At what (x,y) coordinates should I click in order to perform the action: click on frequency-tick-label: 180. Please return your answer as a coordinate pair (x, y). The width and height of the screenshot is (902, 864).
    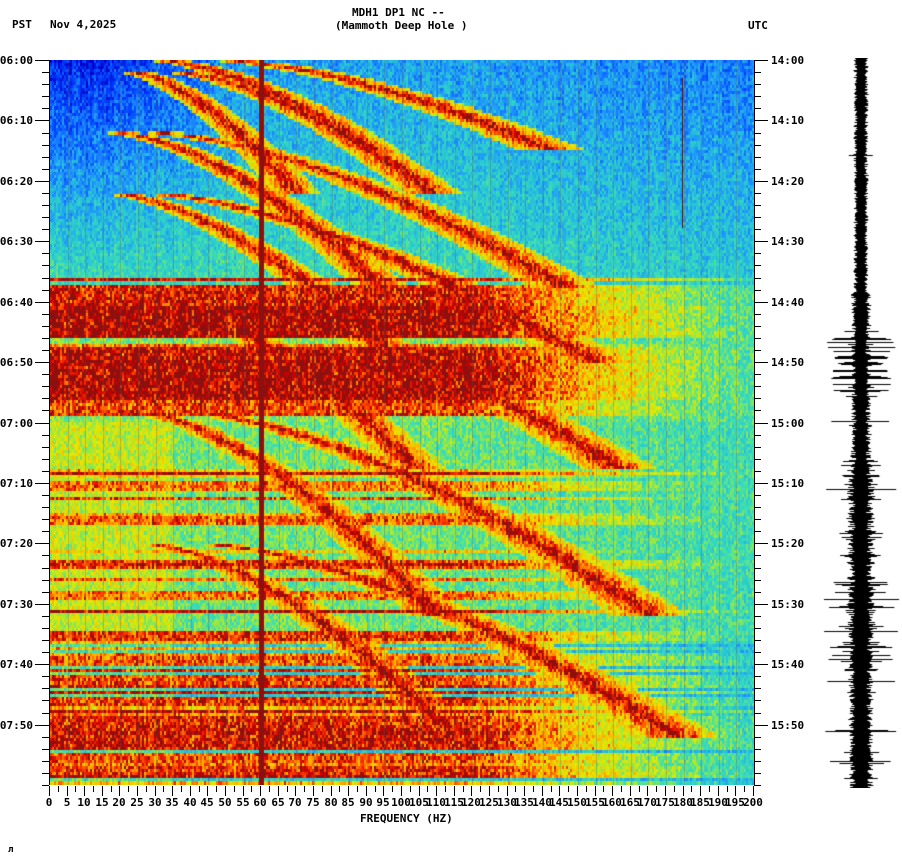
    Looking at the image, I should click on (683, 802).